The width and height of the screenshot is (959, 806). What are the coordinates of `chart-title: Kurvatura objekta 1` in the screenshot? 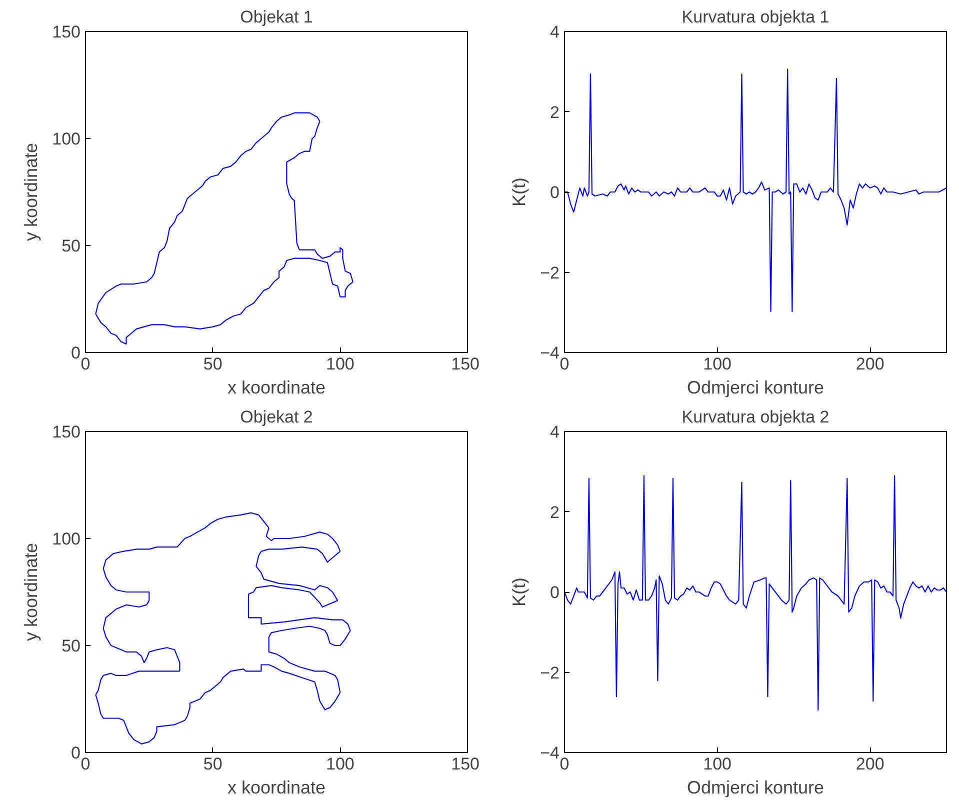 It's located at (756, 17).